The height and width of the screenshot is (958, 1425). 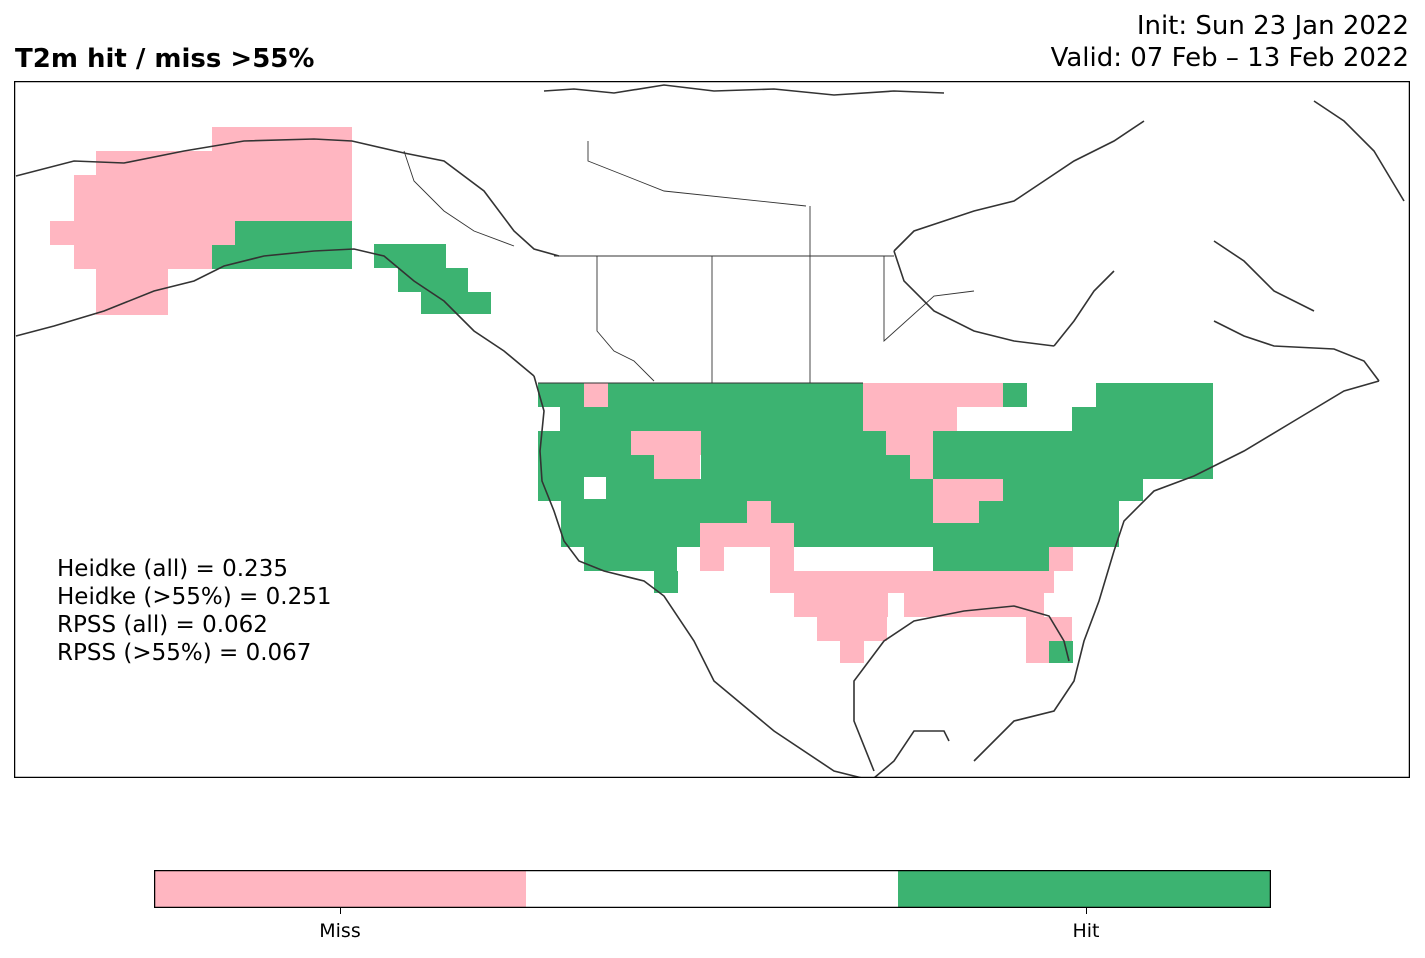 What do you see at coordinates (1272, 26) in the screenshot?
I see `init-date: Init: Sun 23 Jan 2022` at bounding box center [1272, 26].